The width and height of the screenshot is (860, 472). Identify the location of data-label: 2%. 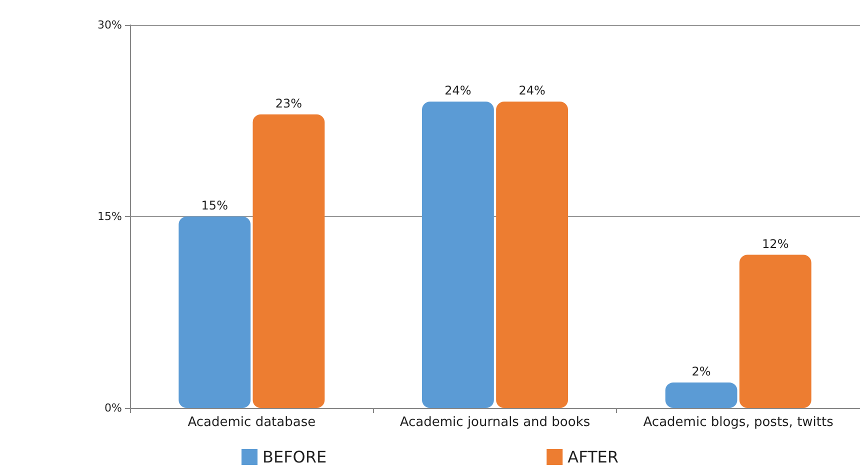
(701, 371).